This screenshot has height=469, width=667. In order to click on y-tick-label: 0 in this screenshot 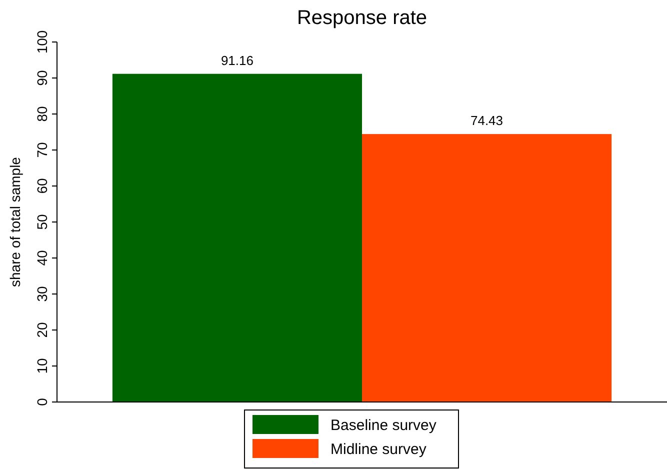, I will do `click(42, 402)`.